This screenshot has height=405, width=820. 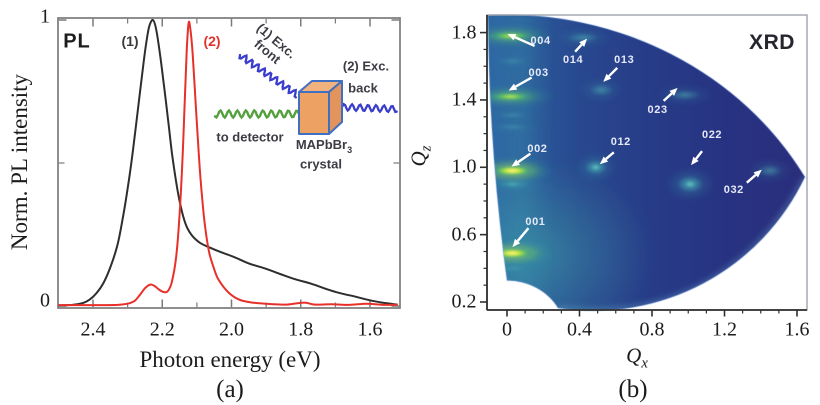 I want to click on xrd-x-tick-1.2: 1.2, so click(x=724, y=329).